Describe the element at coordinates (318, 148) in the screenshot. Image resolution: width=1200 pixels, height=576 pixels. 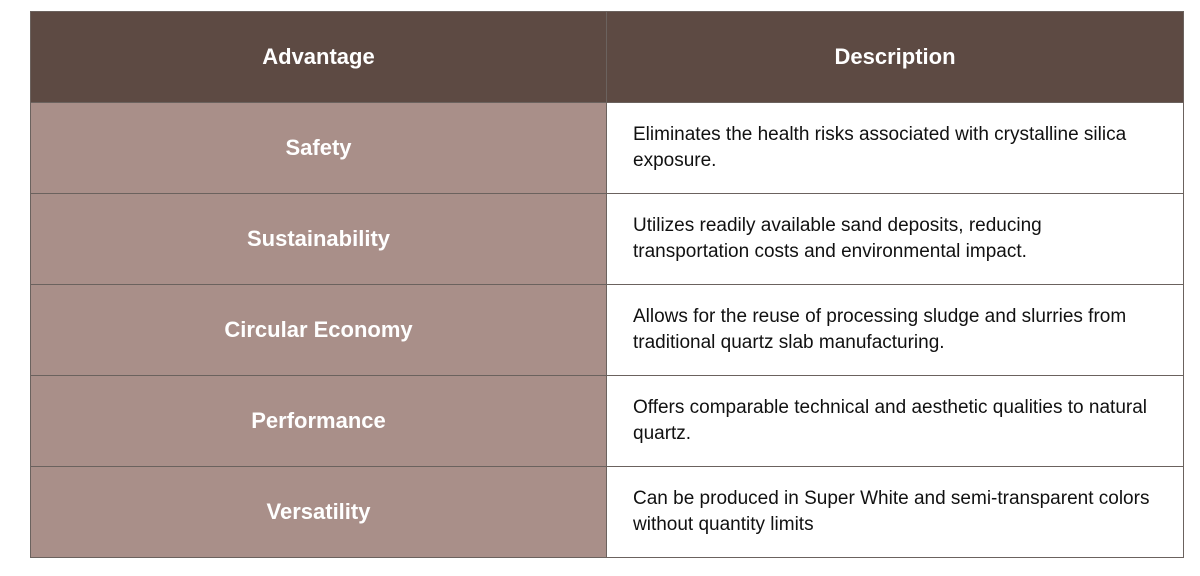
I see `advantage-cell: Safety` at that location.